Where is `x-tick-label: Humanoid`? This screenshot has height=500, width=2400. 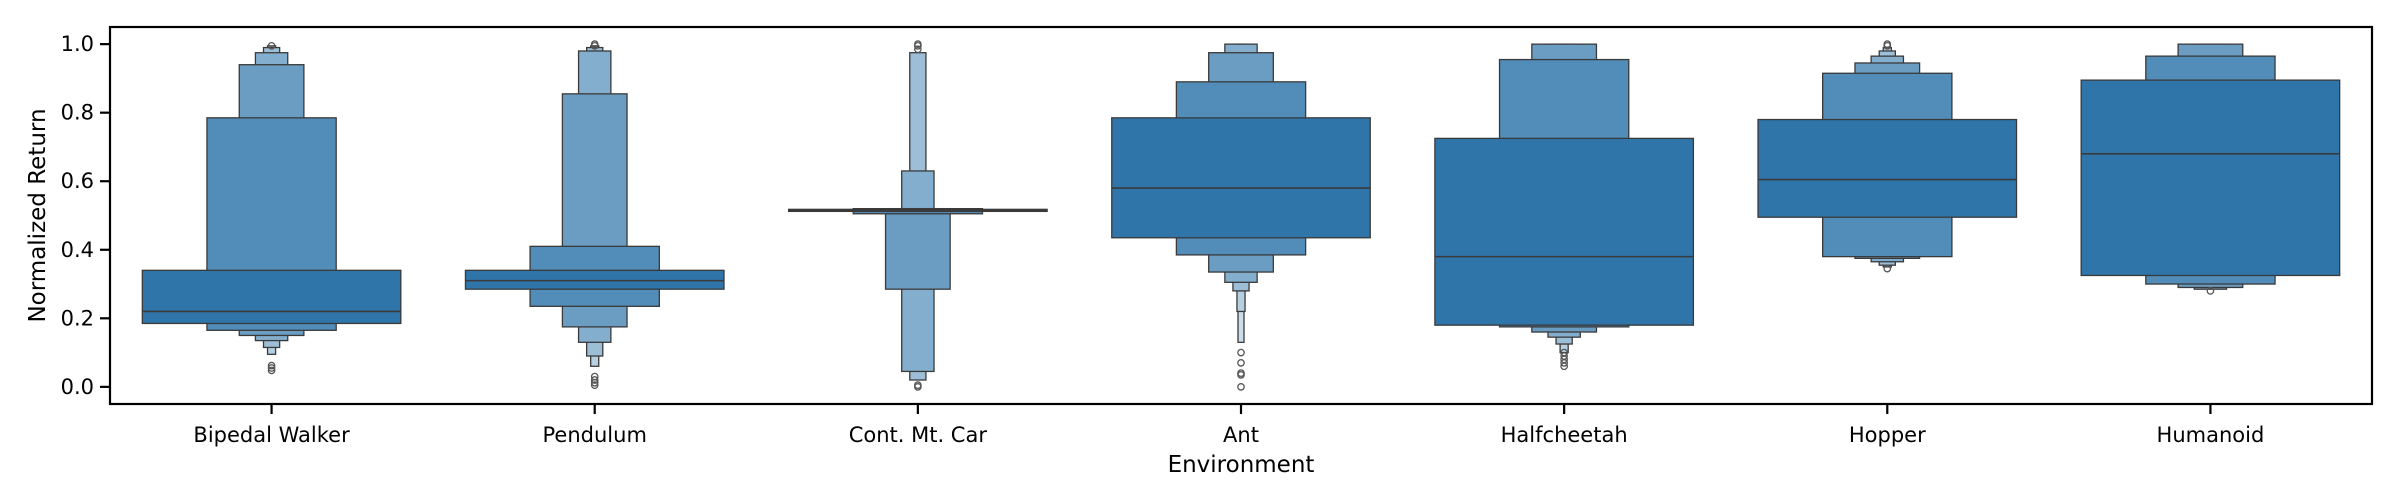 x-tick-label: Humanoid is located at coordinates (2211, 435).